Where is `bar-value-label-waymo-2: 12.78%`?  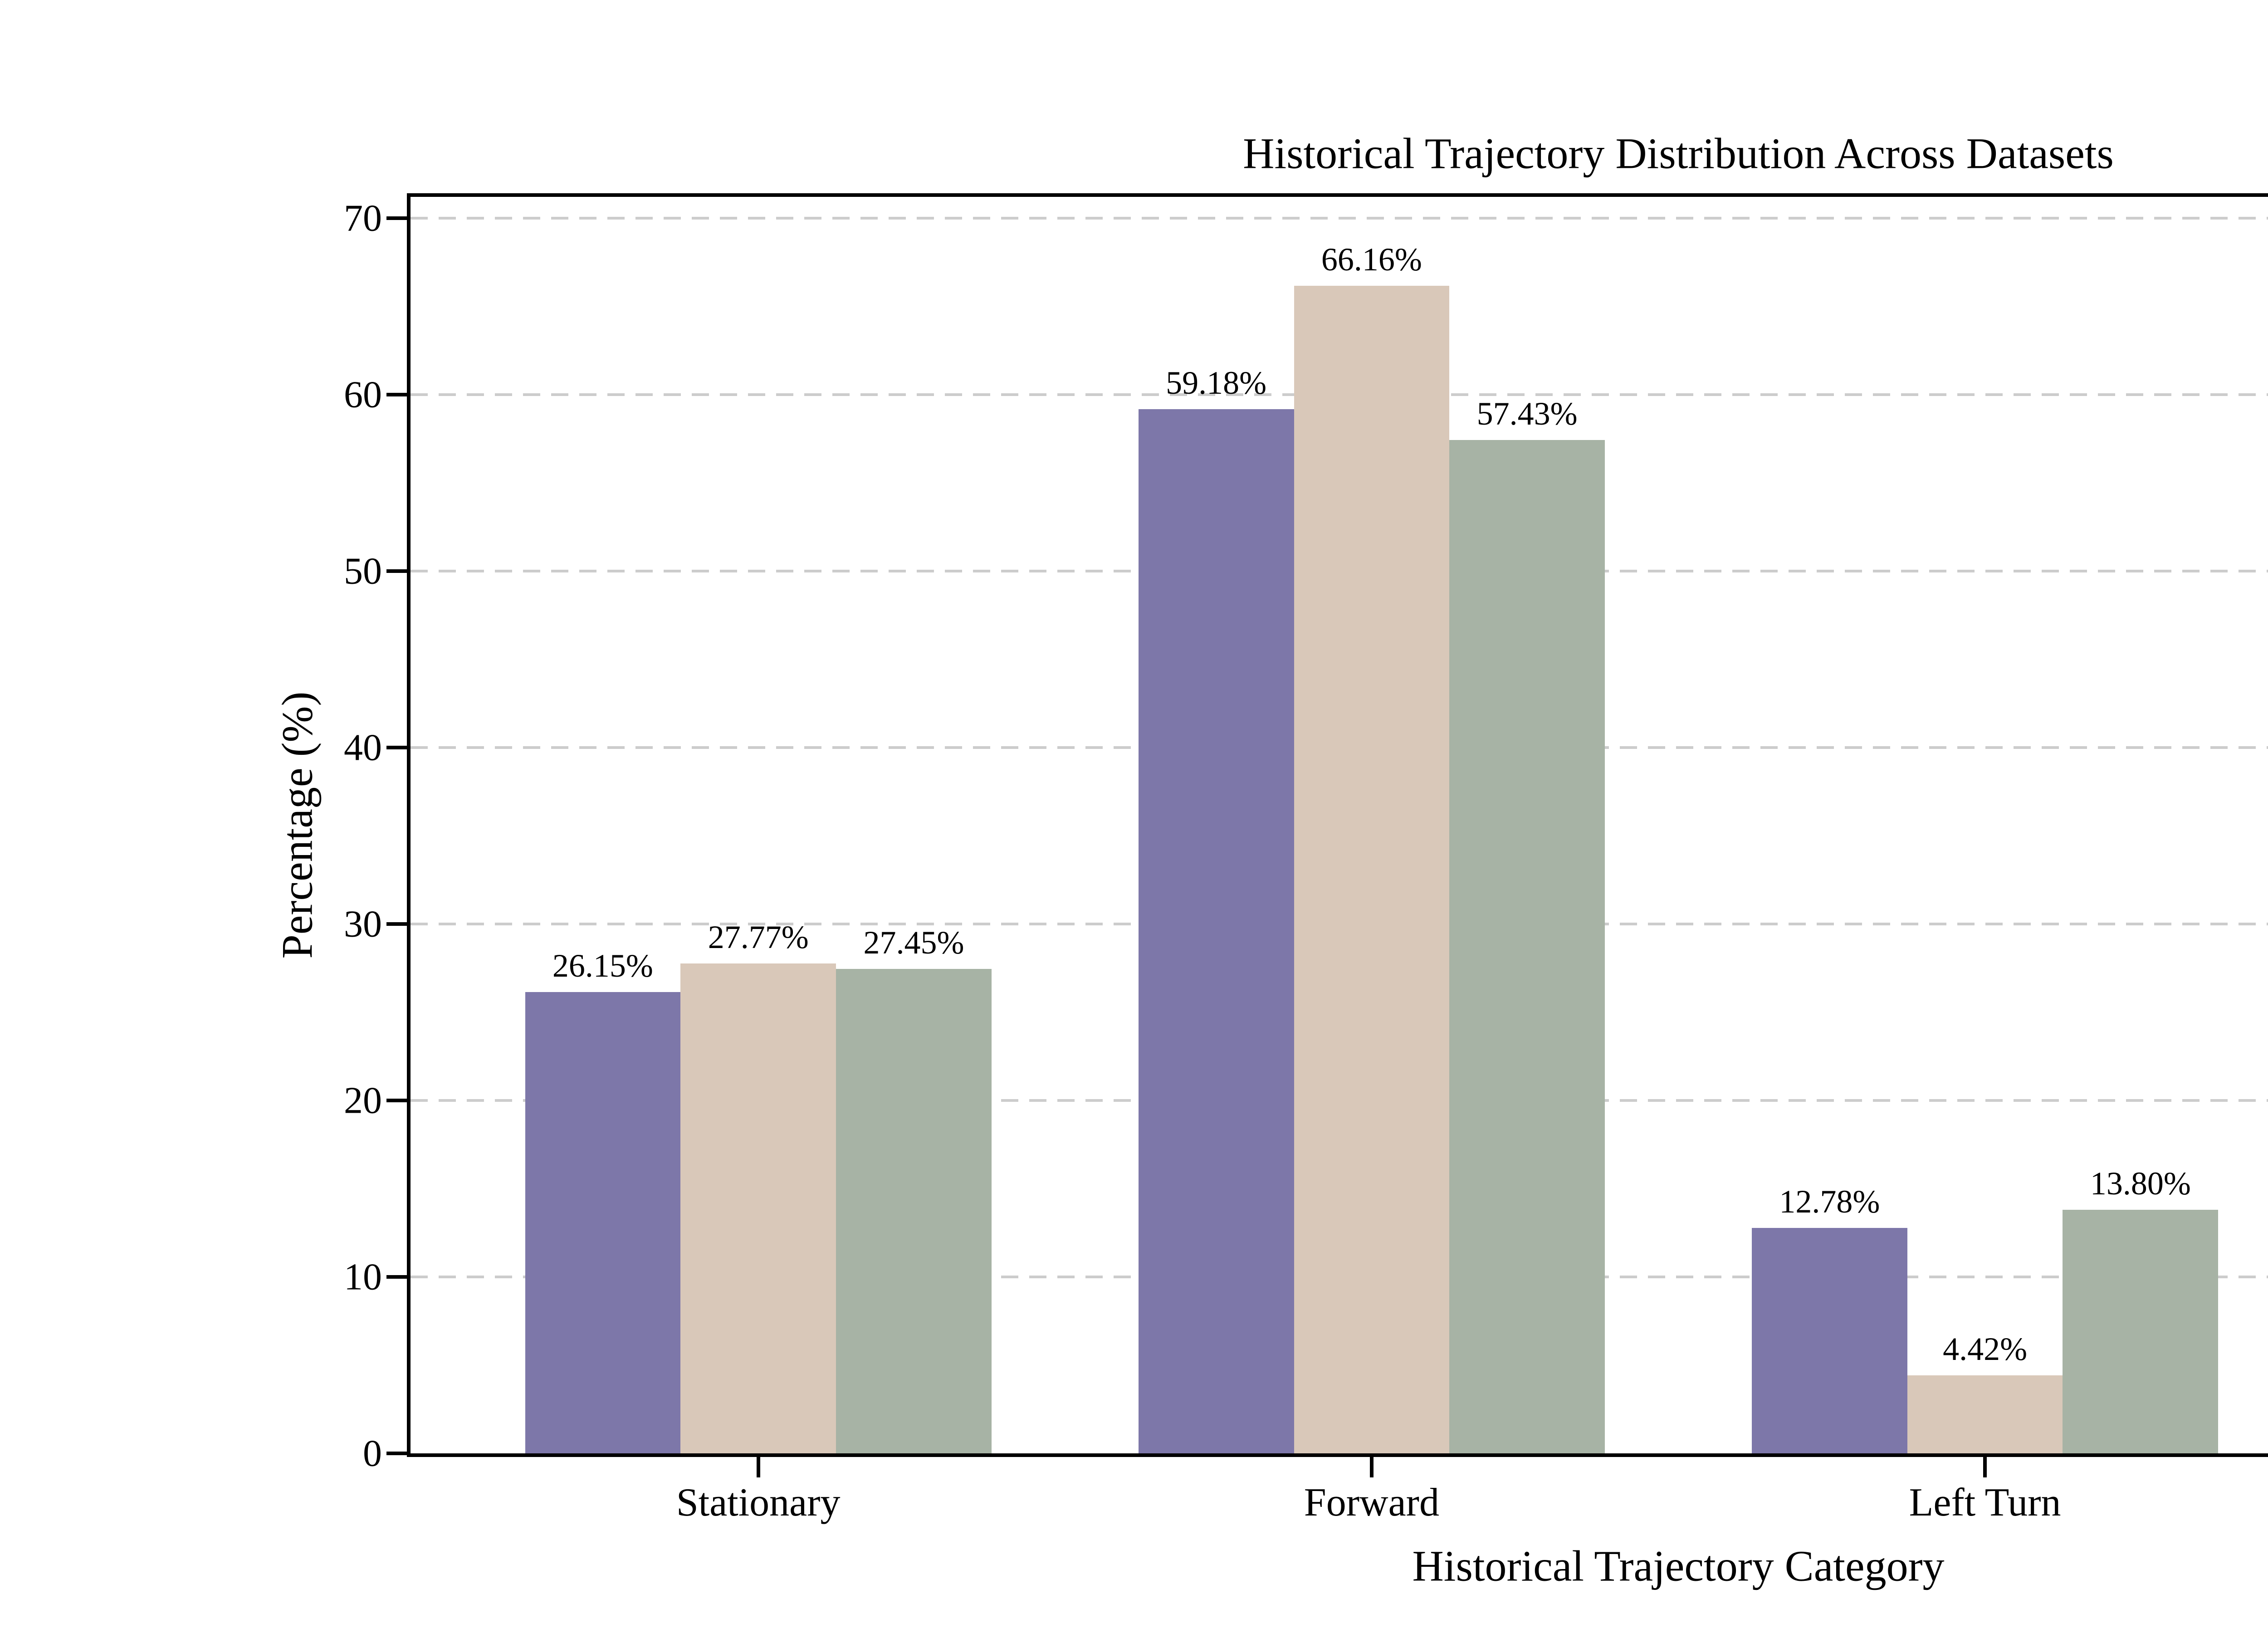 bar-value-label-waymo-2: 12.78% is located at coordinates (1830, 1201).